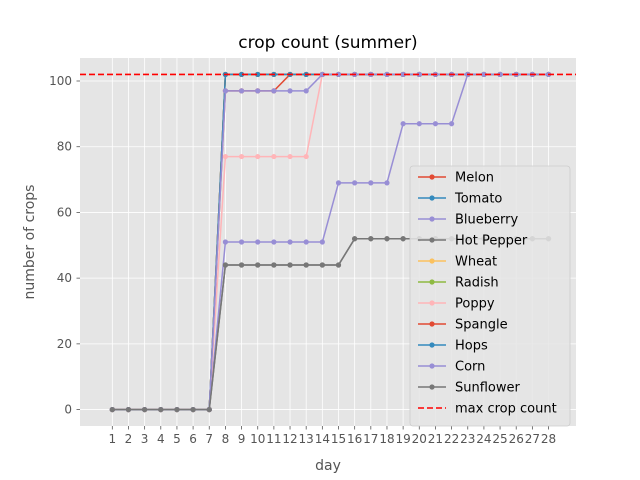  I want to click on legend-label: Corn, so click(470, 367).